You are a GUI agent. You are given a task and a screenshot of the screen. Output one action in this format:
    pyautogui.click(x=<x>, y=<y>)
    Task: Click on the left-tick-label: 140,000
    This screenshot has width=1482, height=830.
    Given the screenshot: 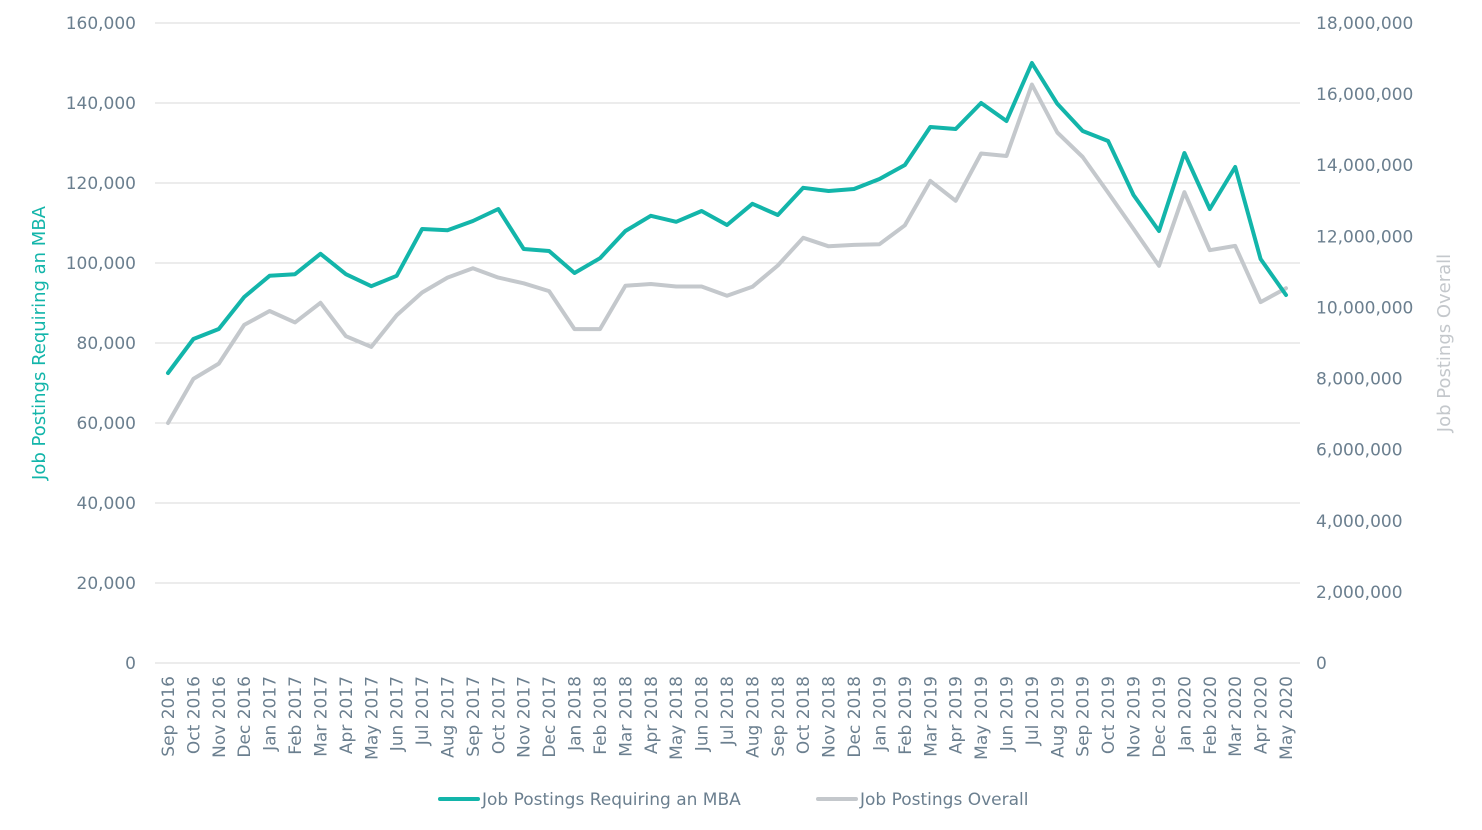 What is the action you would take?
    pyautogui.click(x=101, y=104)
    